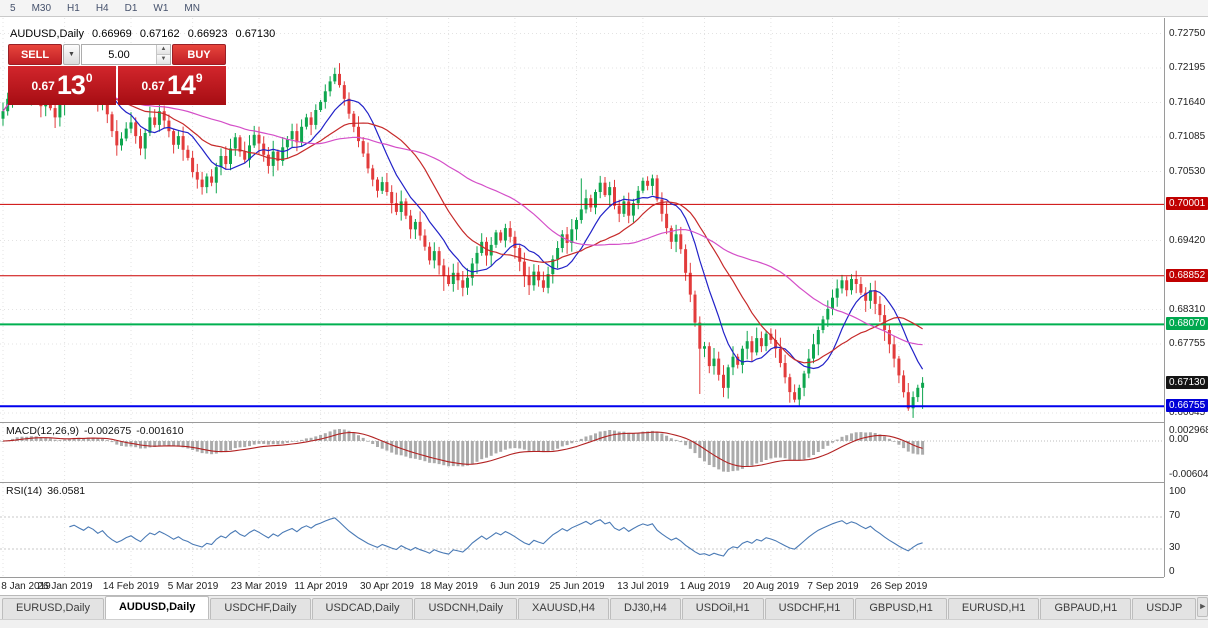 This screenshot has height=628, width=1208. What do you see at coordinates (722, 608) in the screenshot?
I see `chart-tab-usdoil-h1: USDOil,H1` at bounding box center [722, 608].